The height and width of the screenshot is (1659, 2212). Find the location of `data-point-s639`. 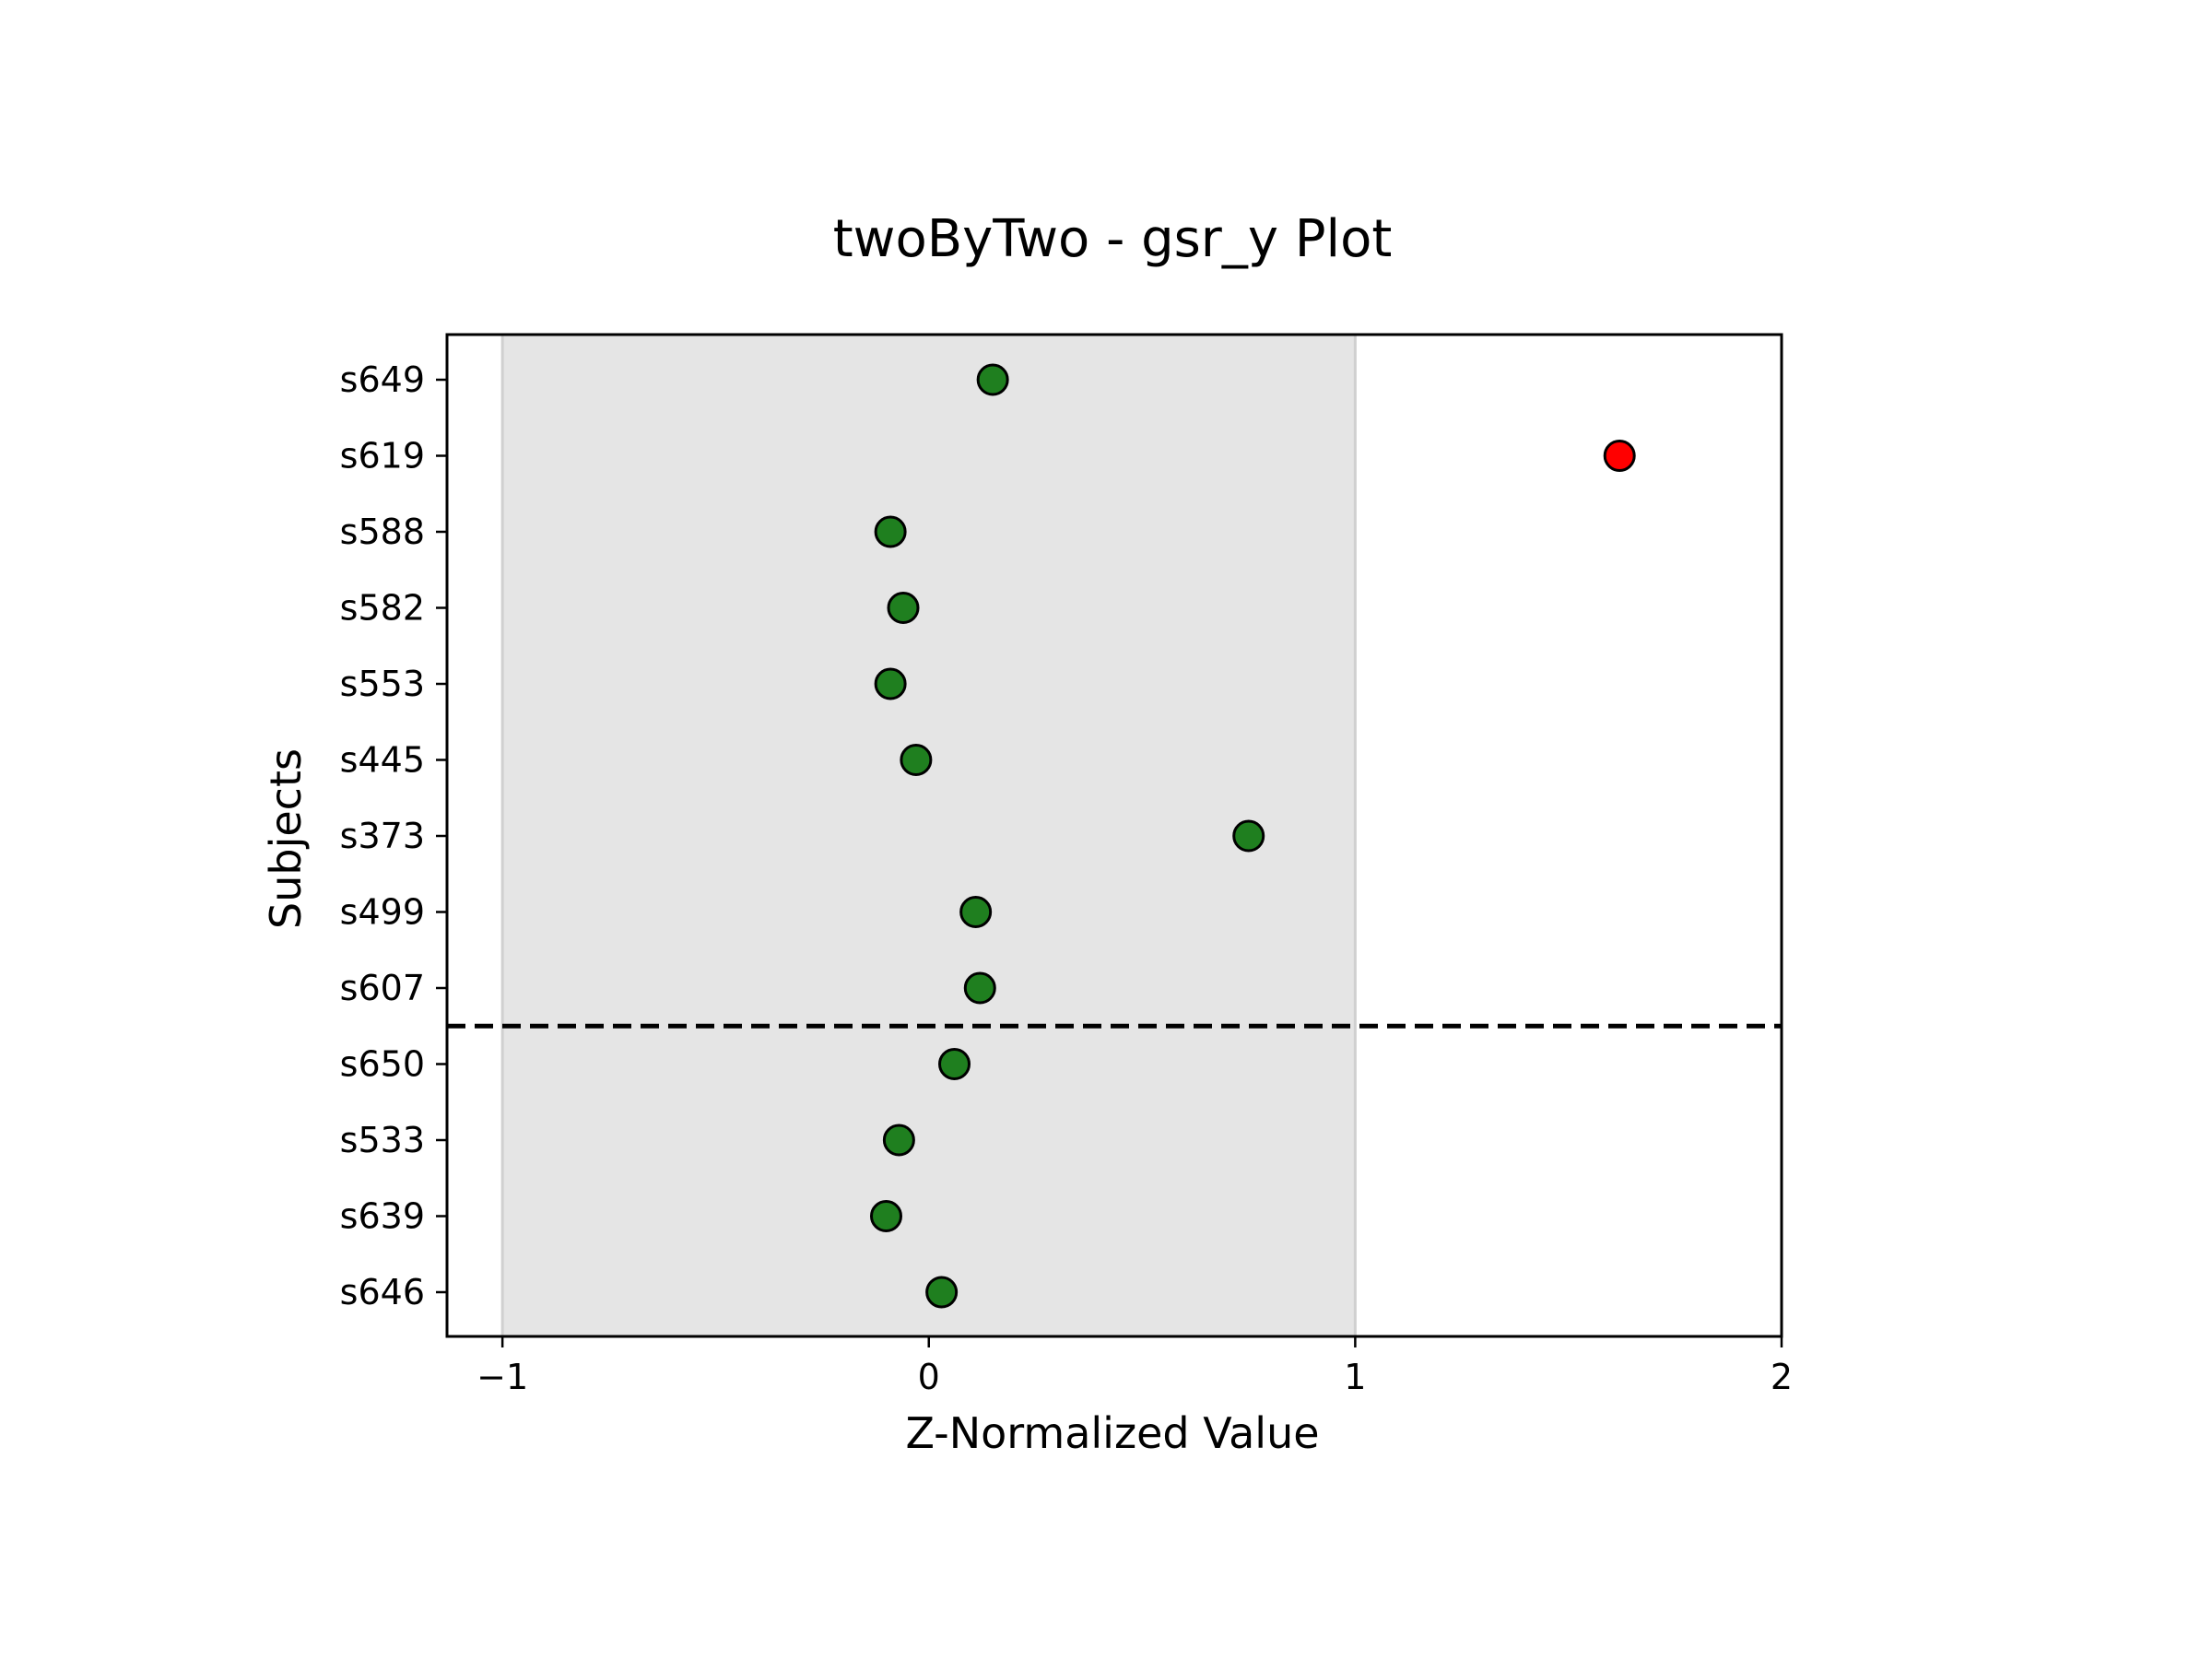

data-point-s639 is located at coordinates (885, 1216).